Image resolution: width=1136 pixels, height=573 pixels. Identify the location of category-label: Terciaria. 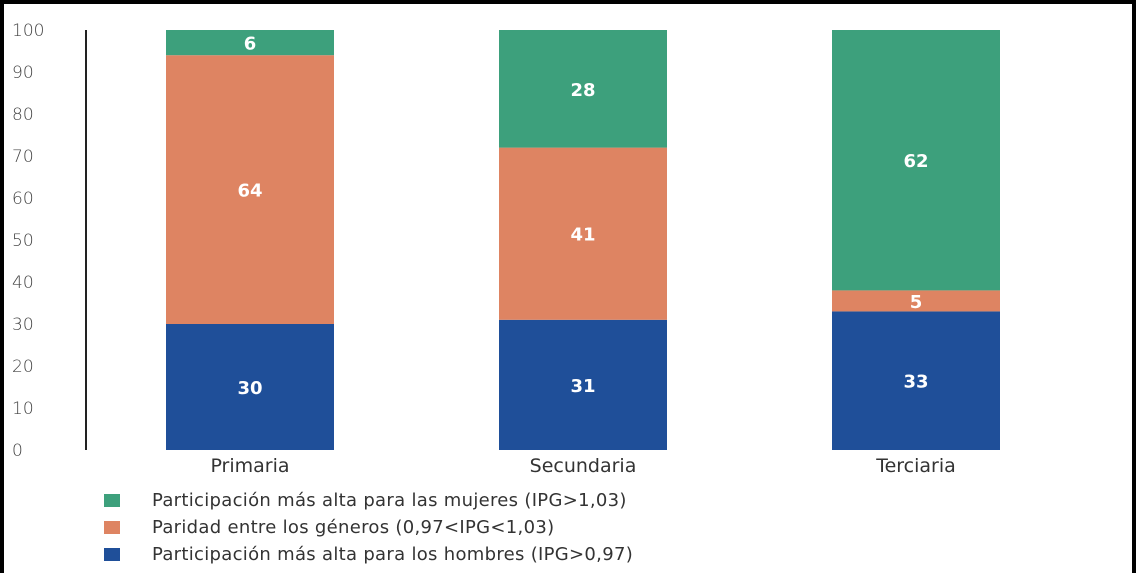
(915, 466).